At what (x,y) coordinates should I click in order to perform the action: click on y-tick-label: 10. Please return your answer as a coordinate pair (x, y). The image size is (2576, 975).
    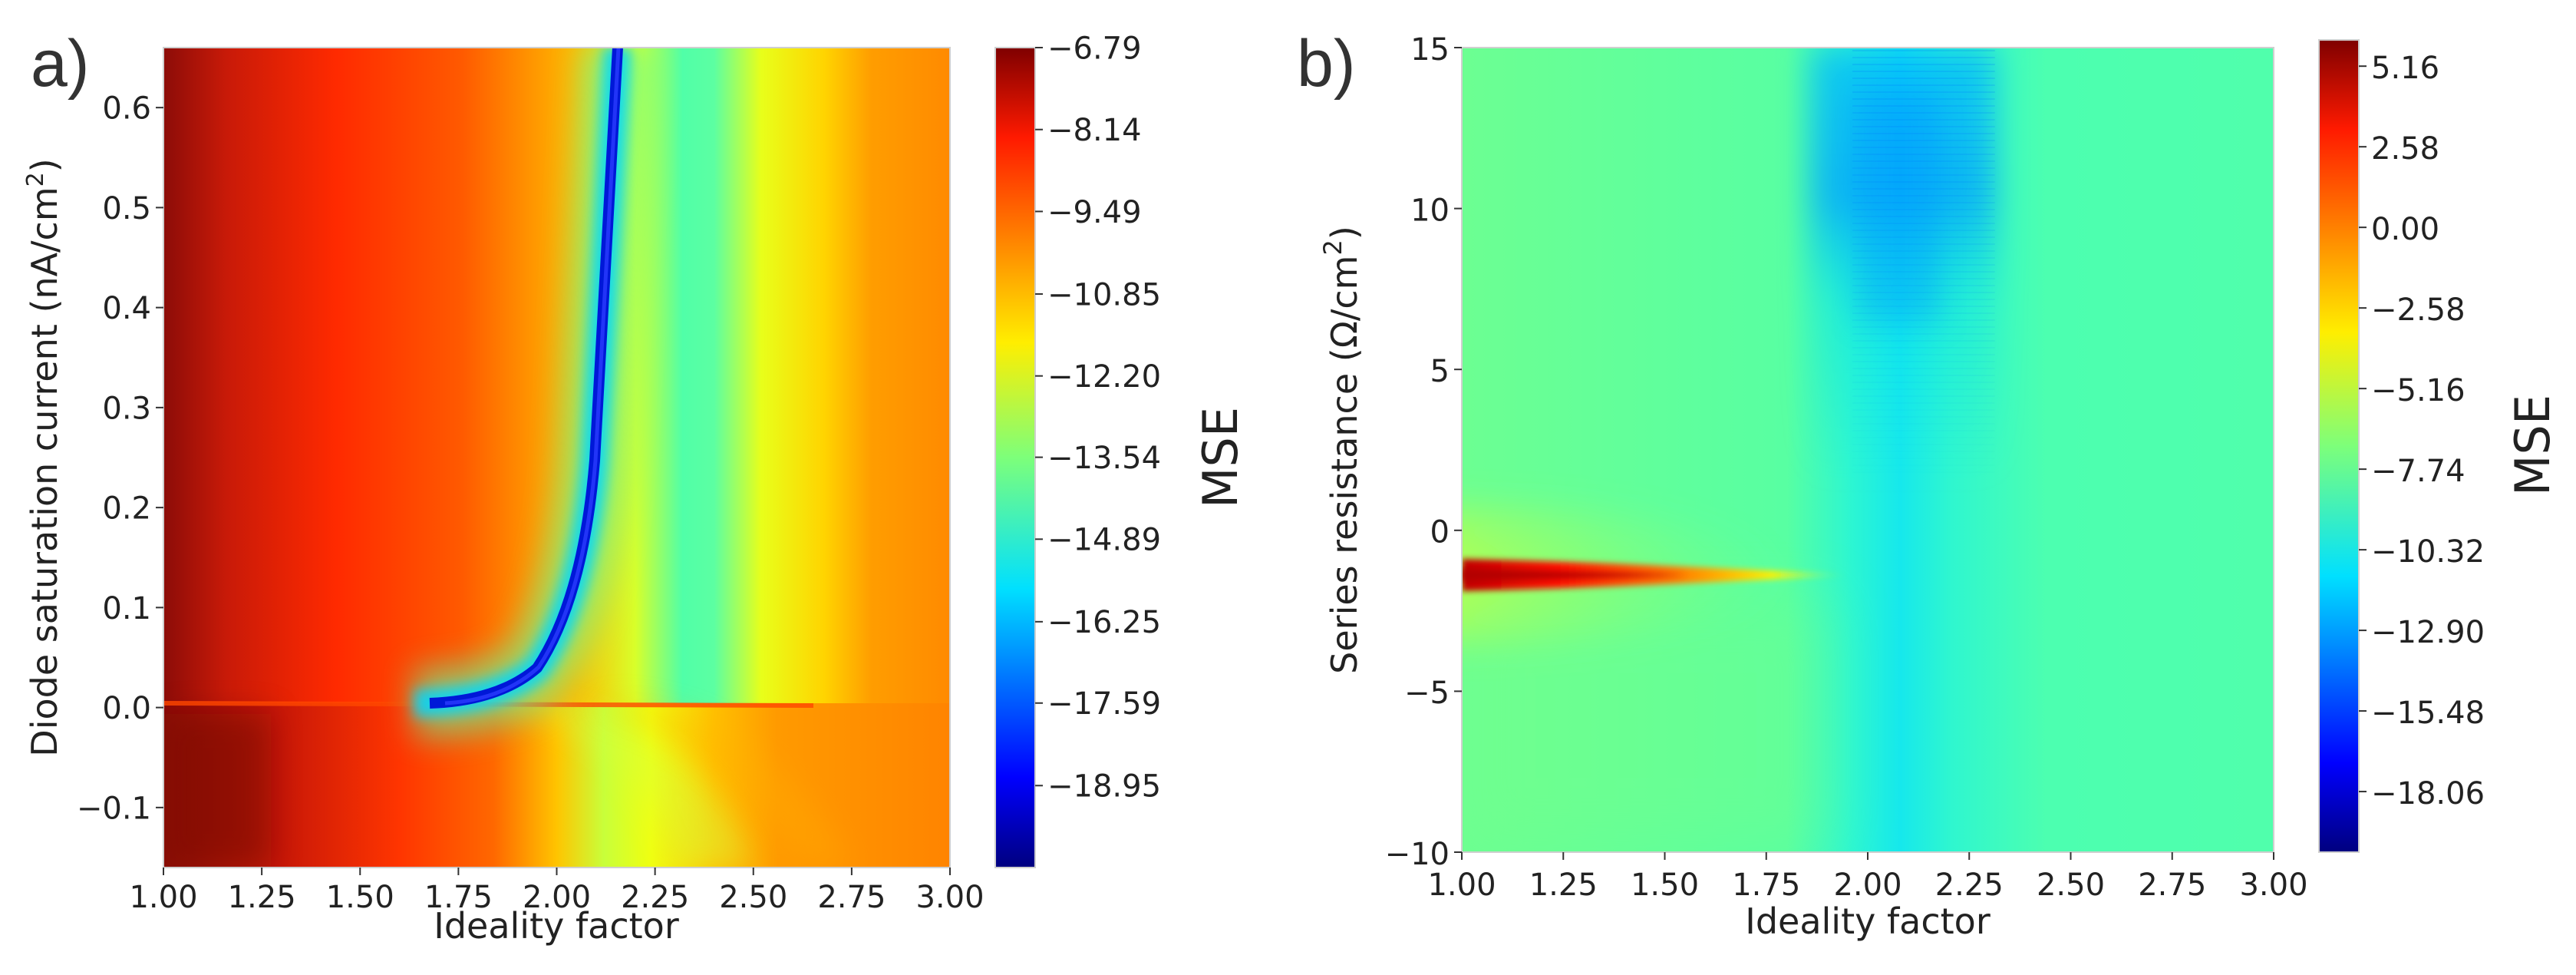
    Looking at the image, I should click on (1430, 210).